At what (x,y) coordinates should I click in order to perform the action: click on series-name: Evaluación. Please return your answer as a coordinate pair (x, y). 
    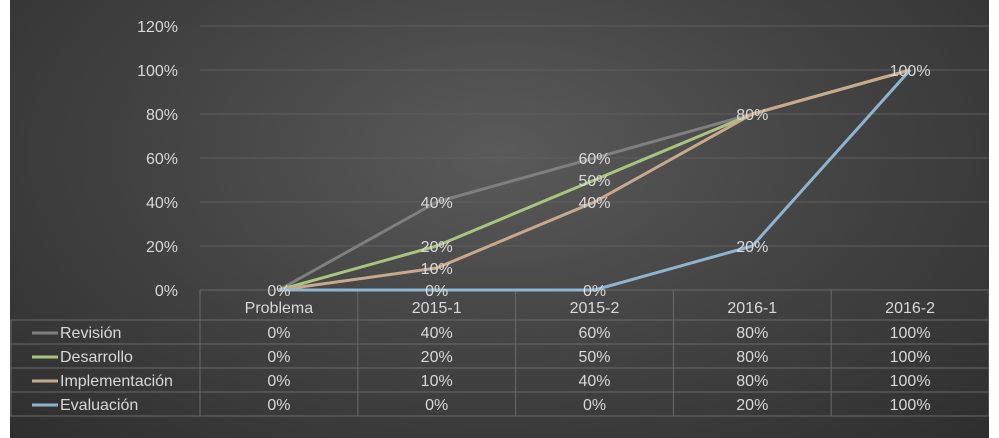
    Looking at the image, I should click on (99, 405).